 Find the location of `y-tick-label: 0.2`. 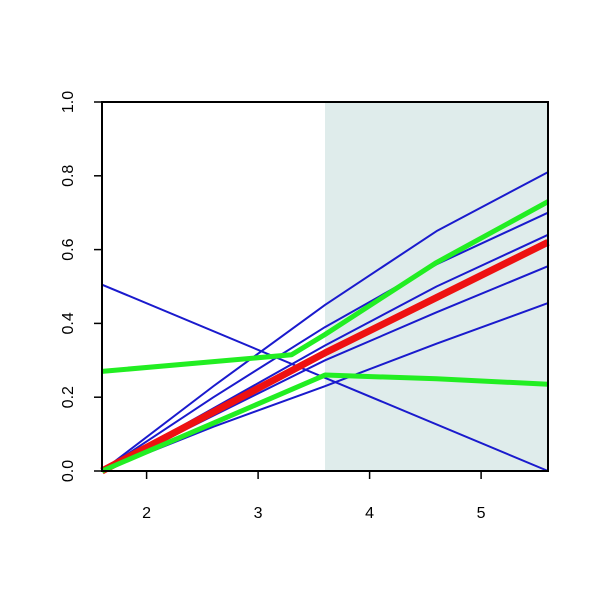

y-tick-label: 0.2 is located at coordinates (68, 397).